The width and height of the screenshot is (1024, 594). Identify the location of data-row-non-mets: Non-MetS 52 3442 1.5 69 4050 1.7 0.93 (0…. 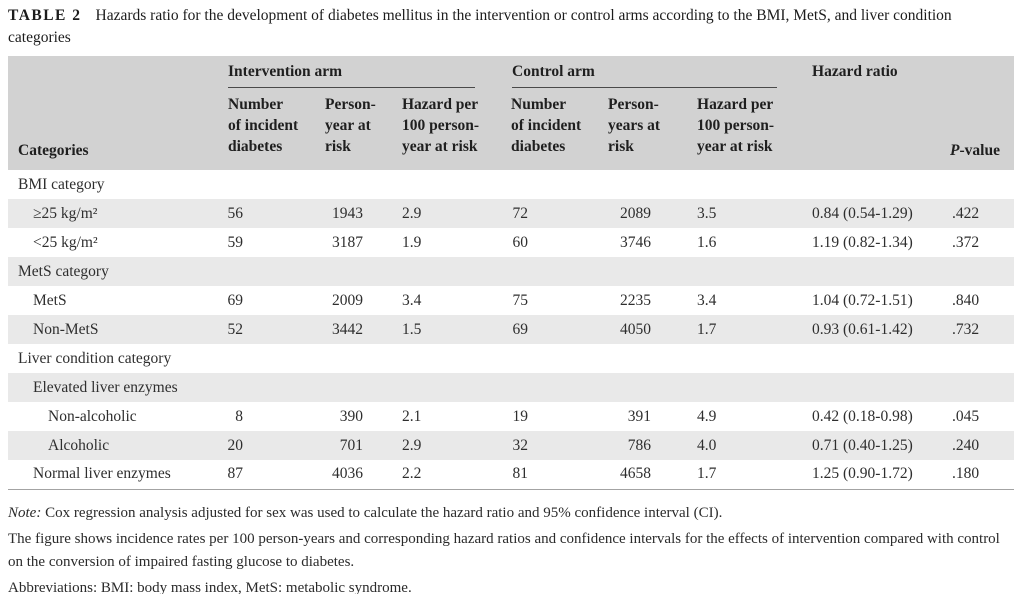
(511, 329).